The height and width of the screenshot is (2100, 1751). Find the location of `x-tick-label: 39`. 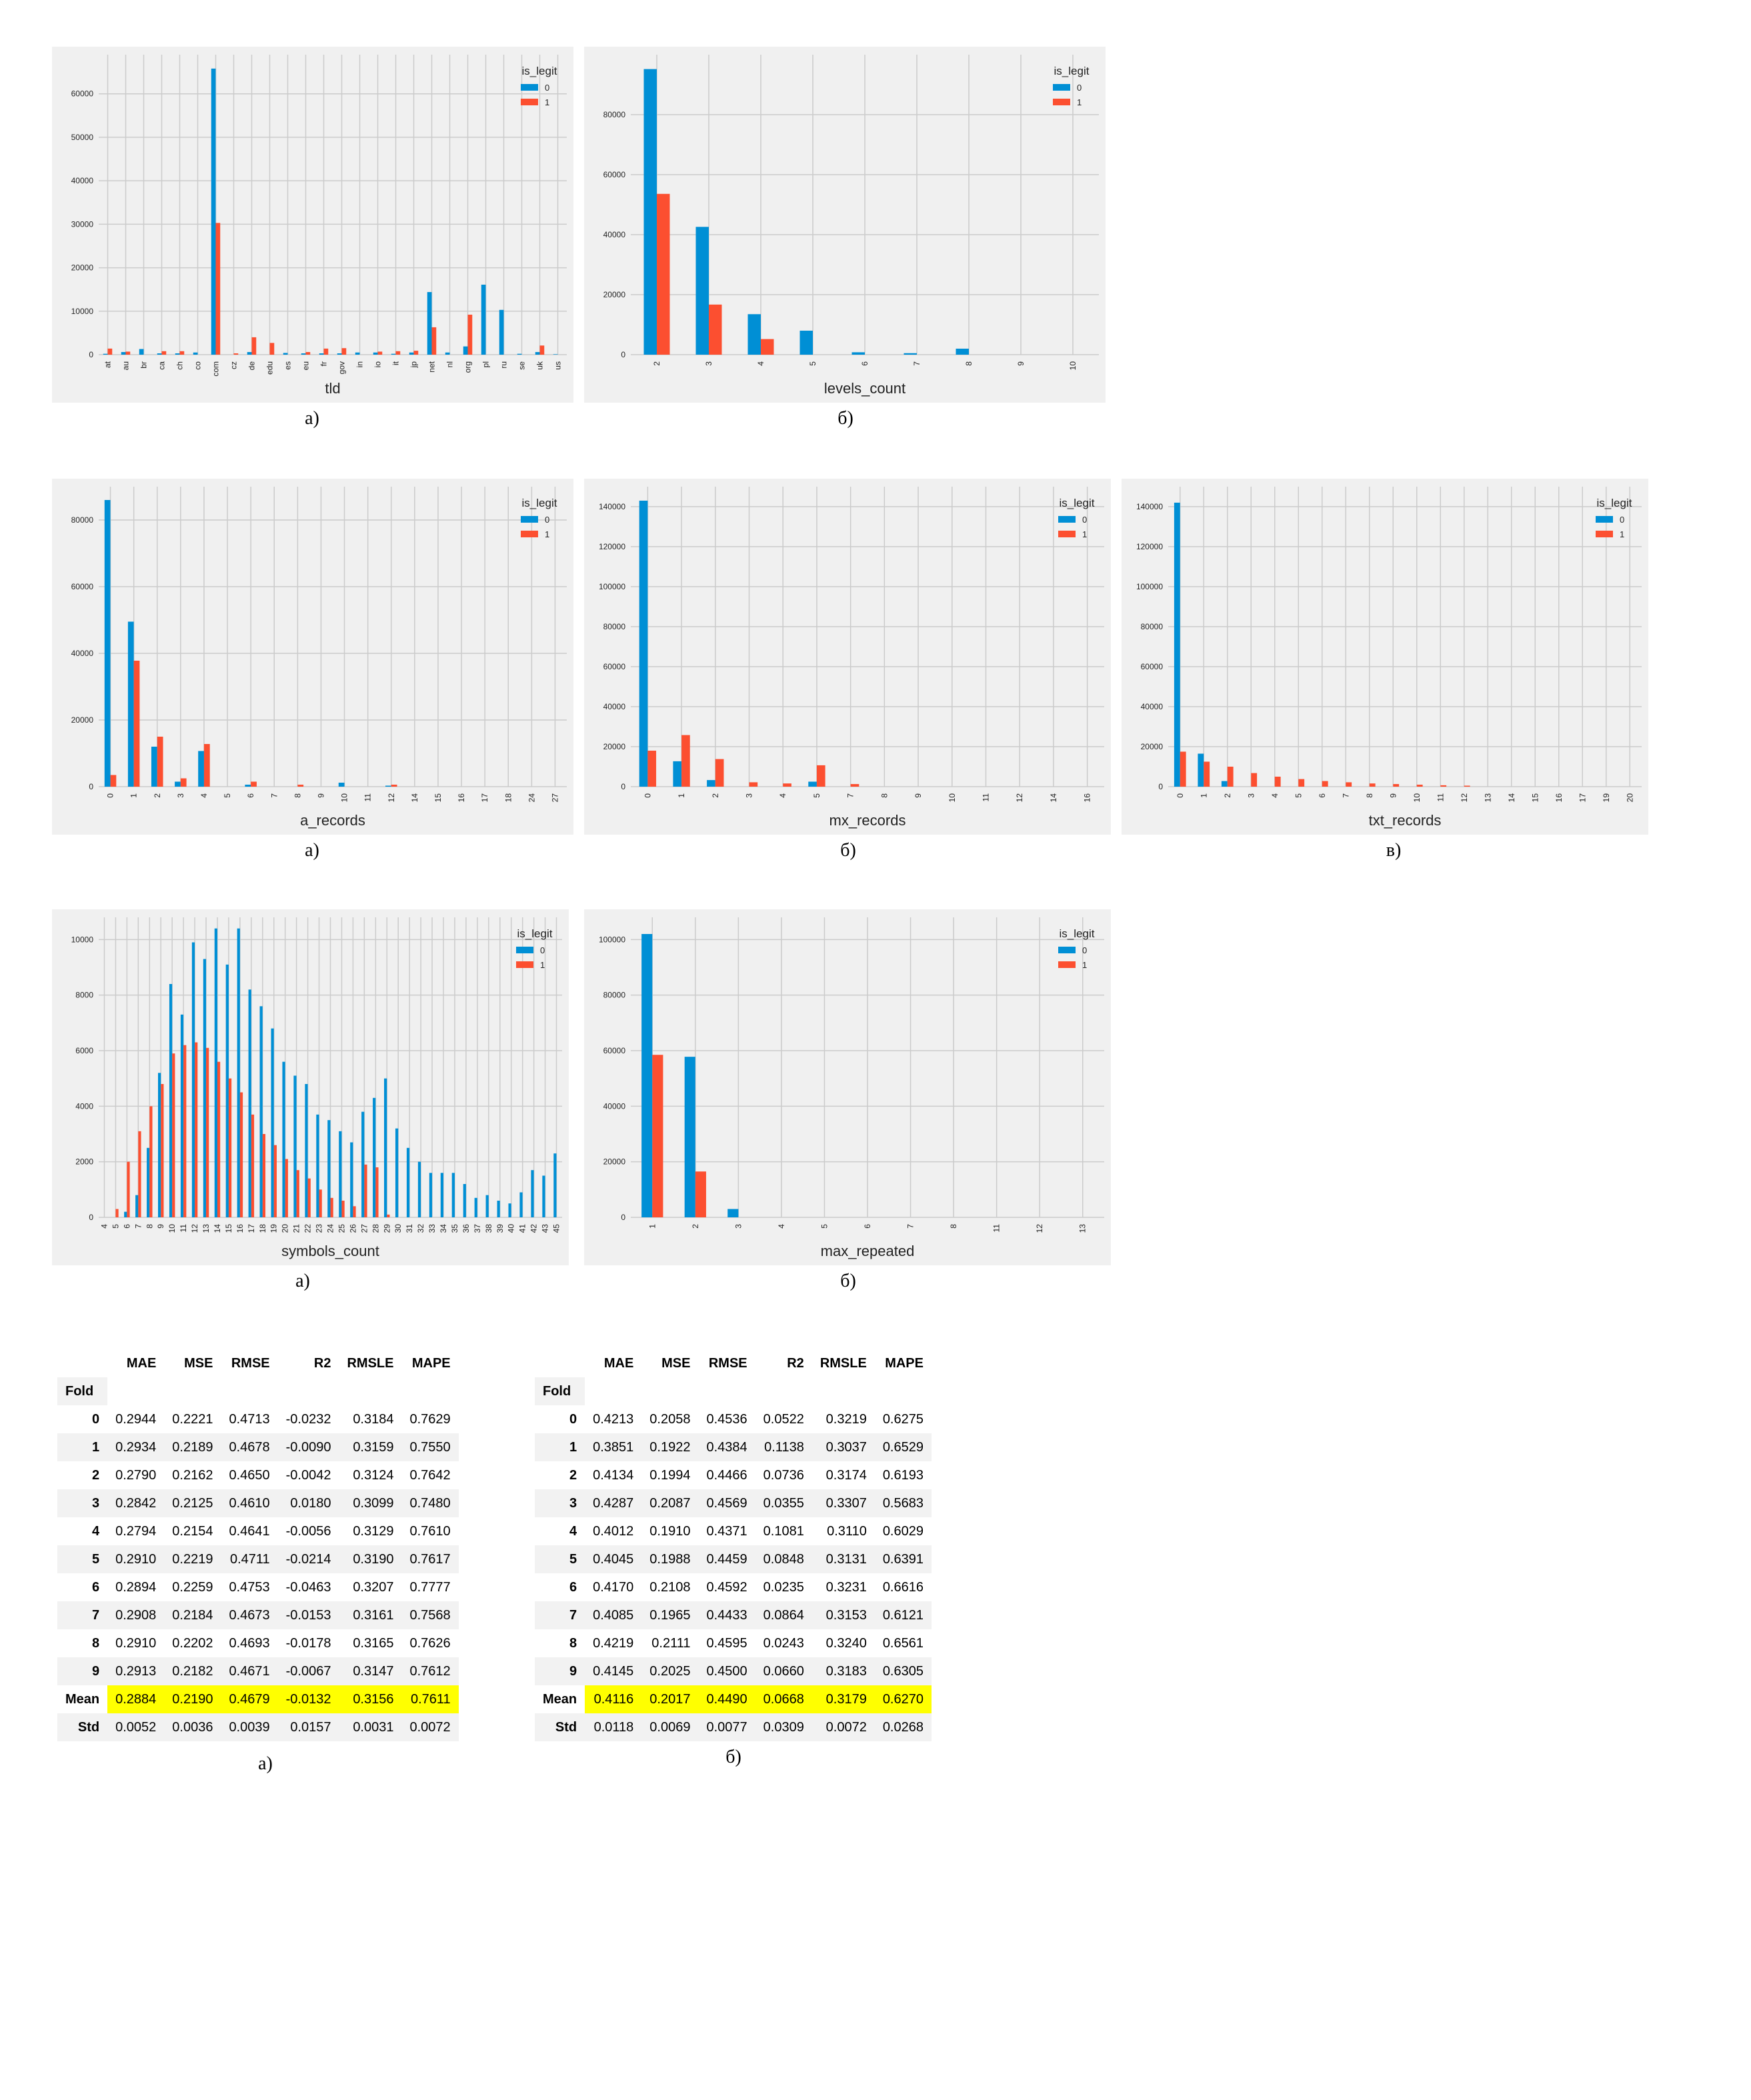

x-tick-label: 39 is located at coordinates (500, 1228).